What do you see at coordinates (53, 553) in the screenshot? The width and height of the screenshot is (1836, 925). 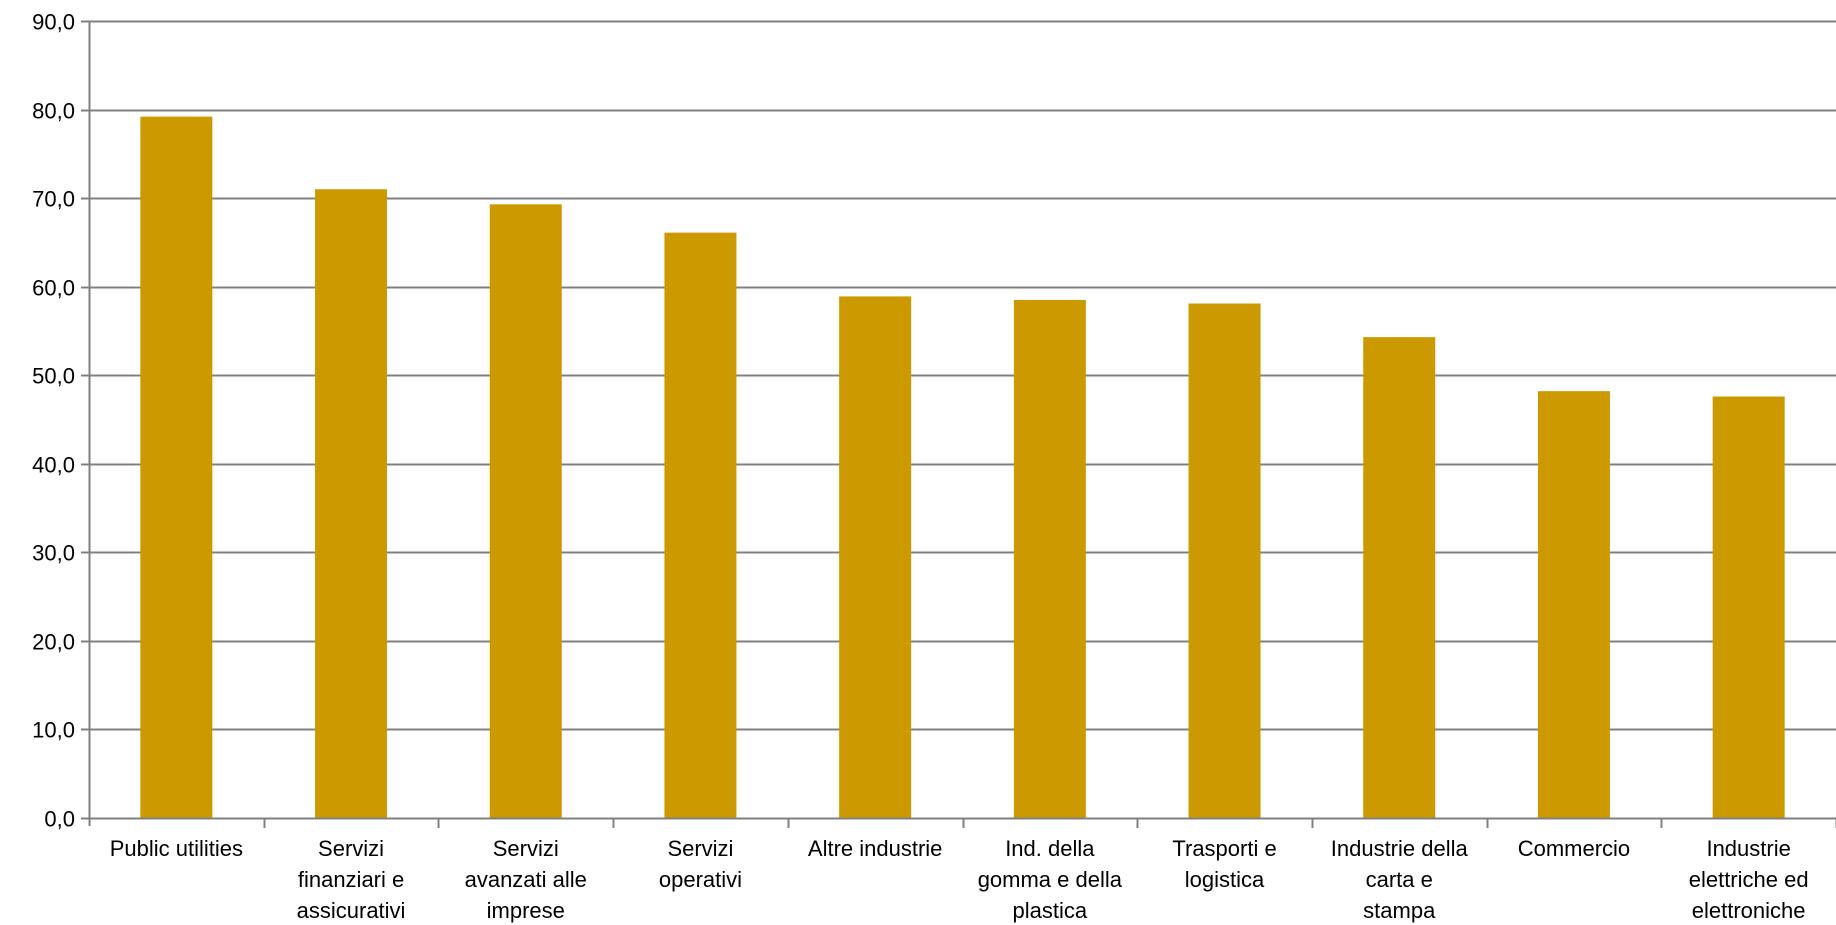 I see `y-tick-label: 30,0` at bounding box center [53, 553].